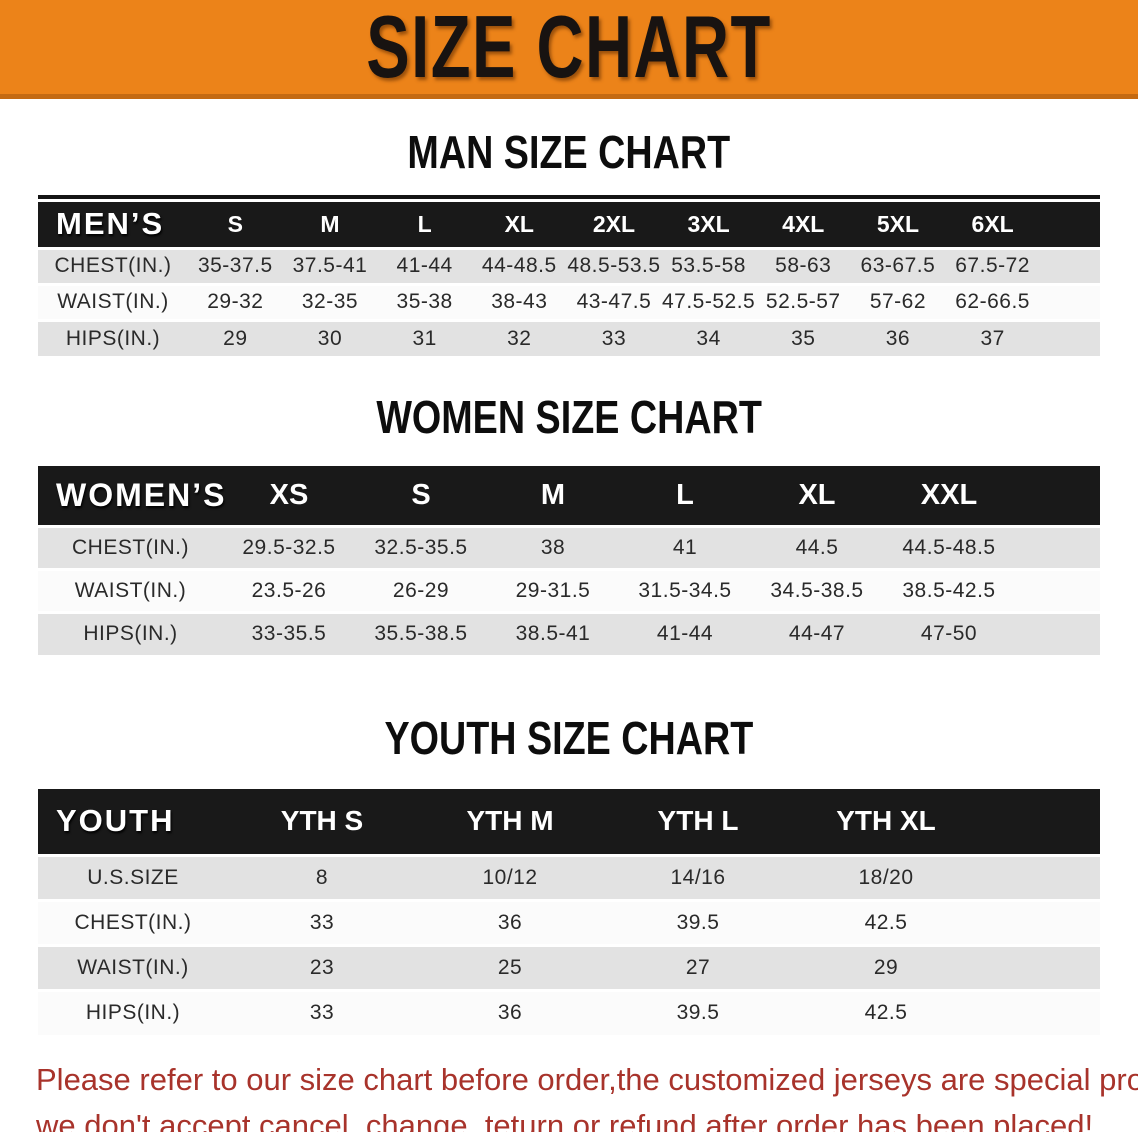 This screenshot has height=1132, width=1138. Describe the element at coordinates (992, 265) in the screenshot. I see `size-value: 67.5-72` at that location.